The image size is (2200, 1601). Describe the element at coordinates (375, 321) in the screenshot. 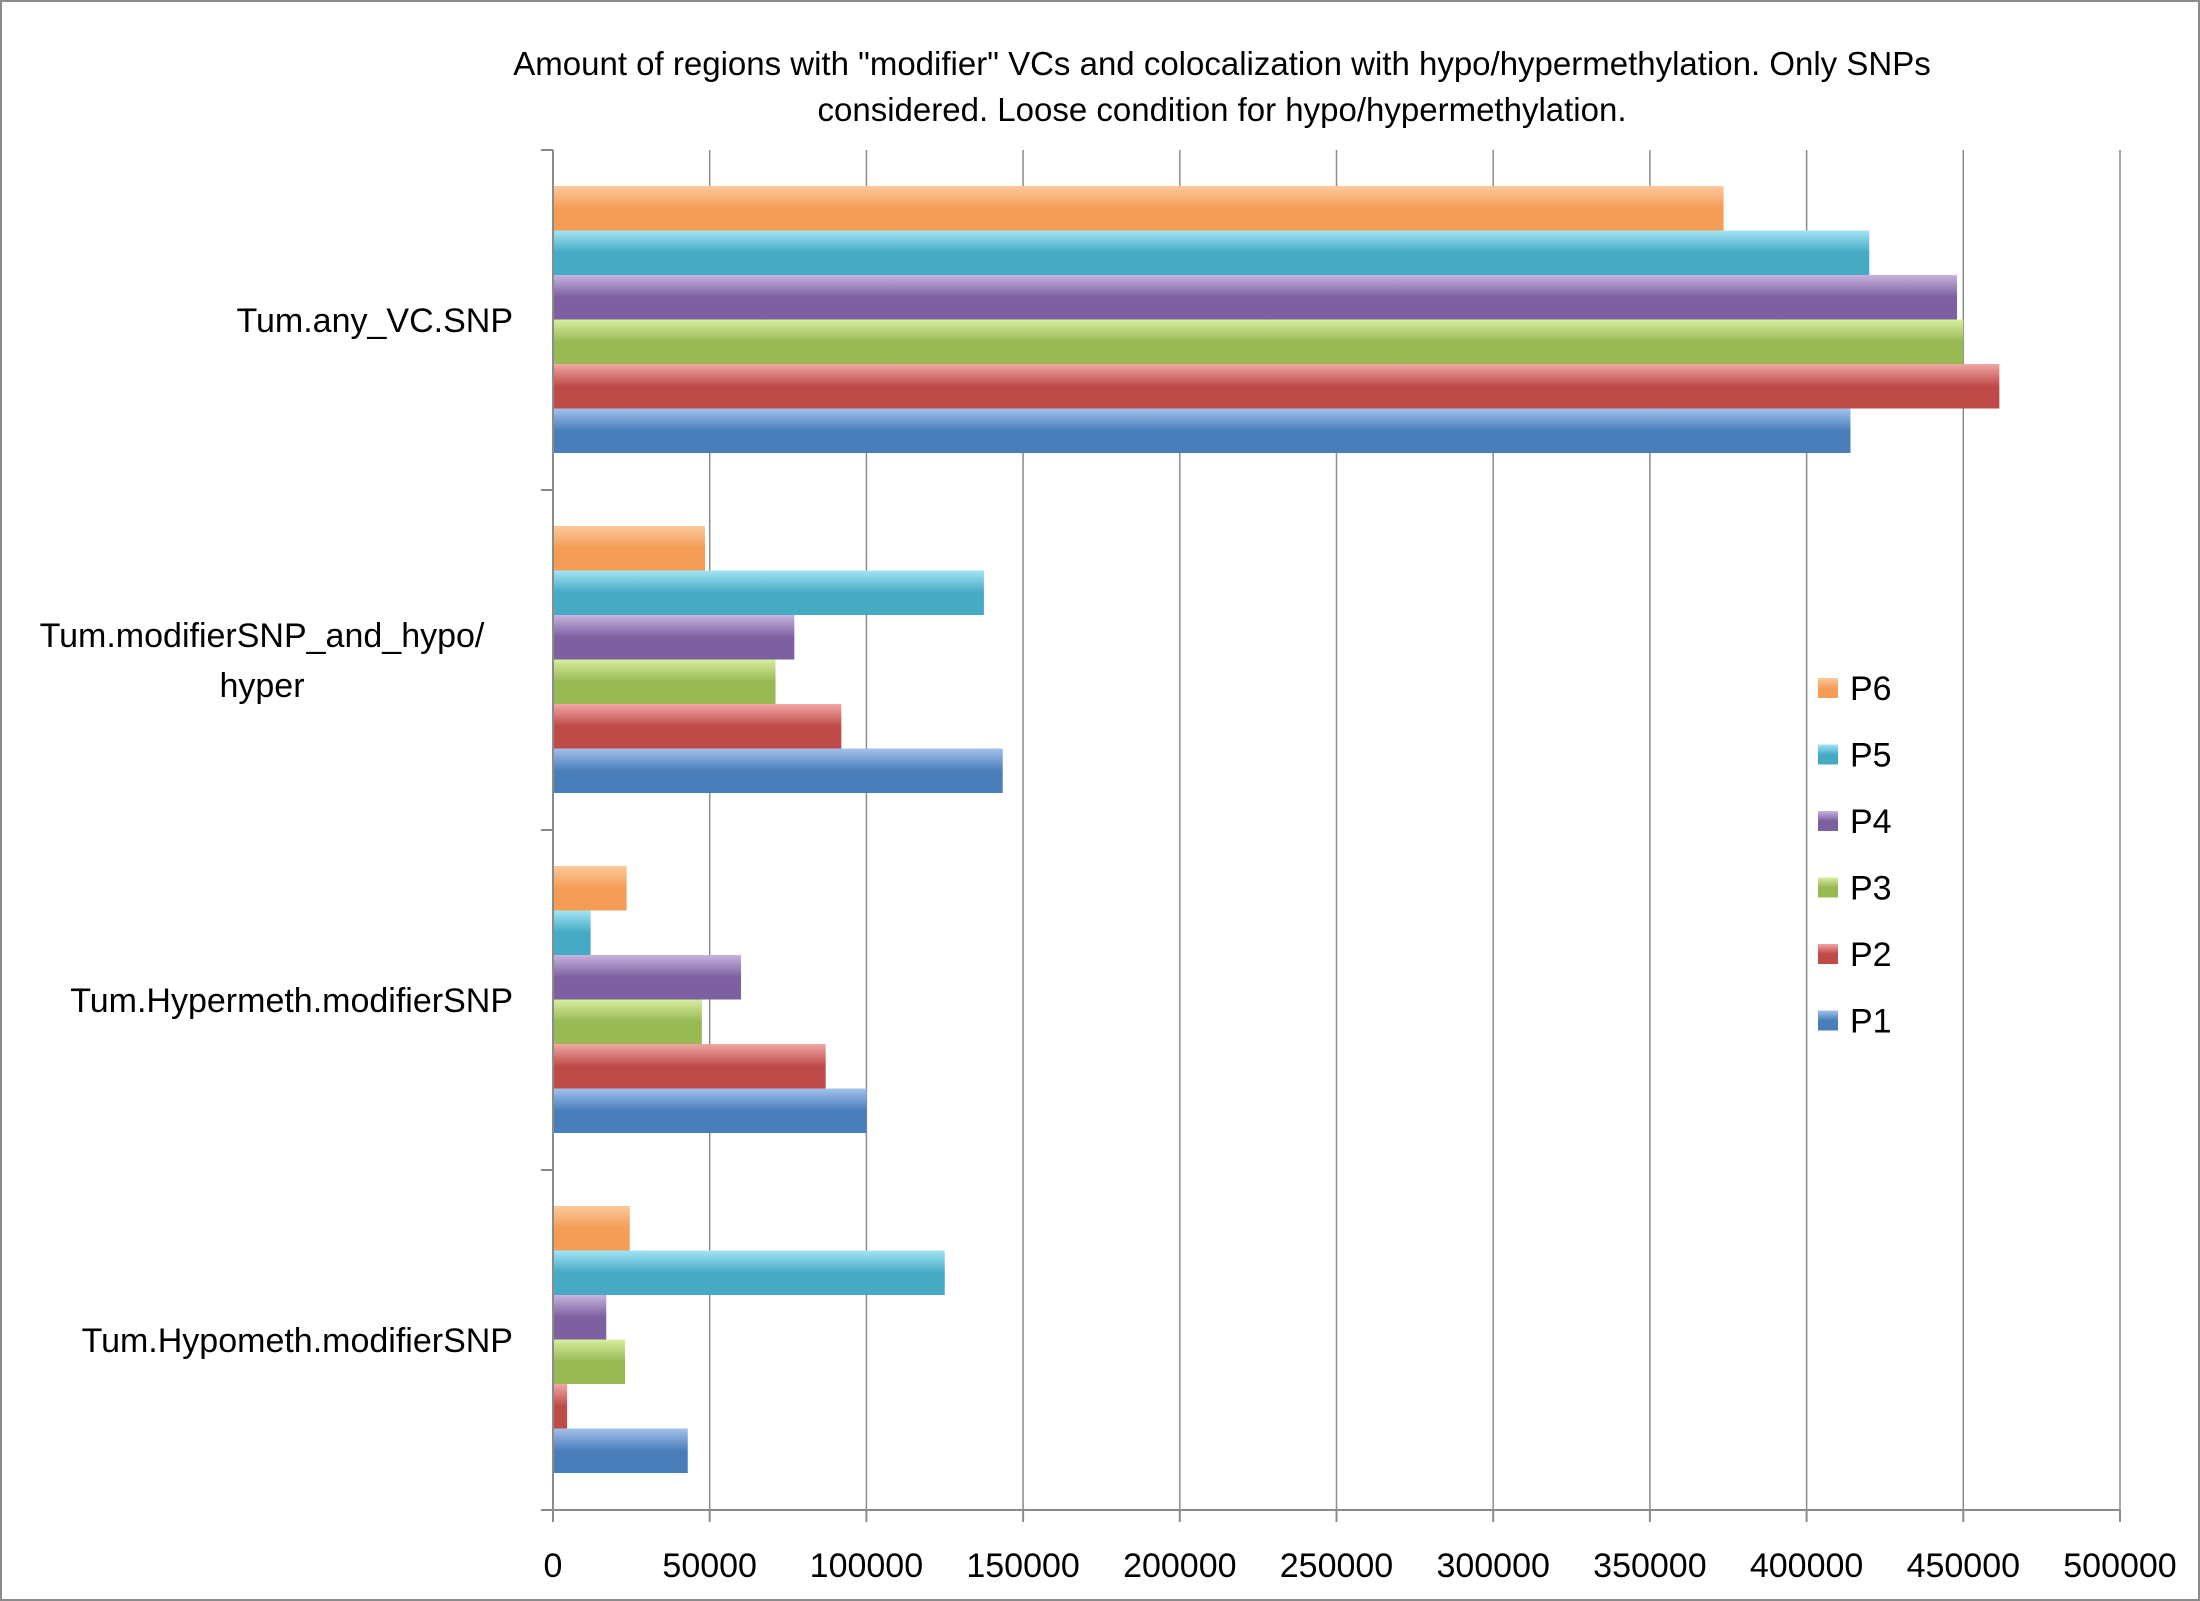

I see `category-label: Tum.any_VC.SNP` at that location.